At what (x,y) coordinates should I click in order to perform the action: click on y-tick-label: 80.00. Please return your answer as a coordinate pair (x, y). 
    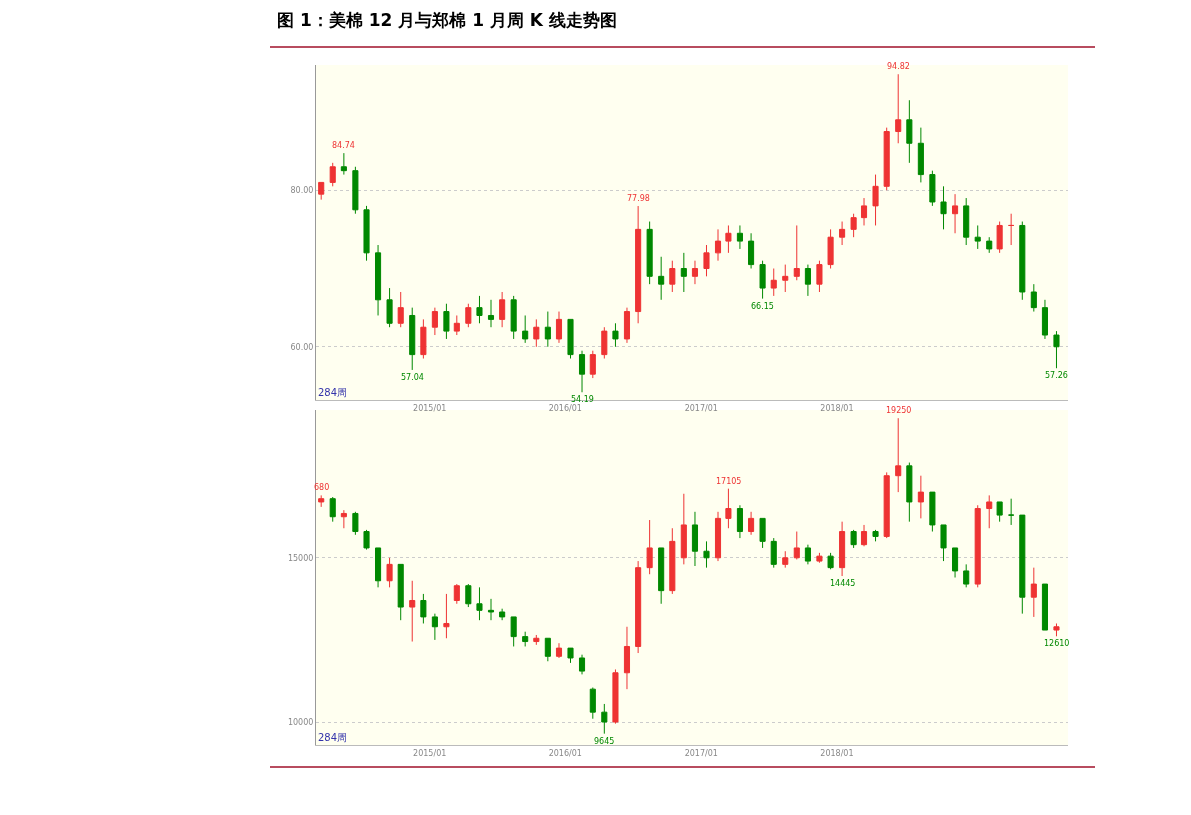
    Looking at the image, I should click on (302, 191).